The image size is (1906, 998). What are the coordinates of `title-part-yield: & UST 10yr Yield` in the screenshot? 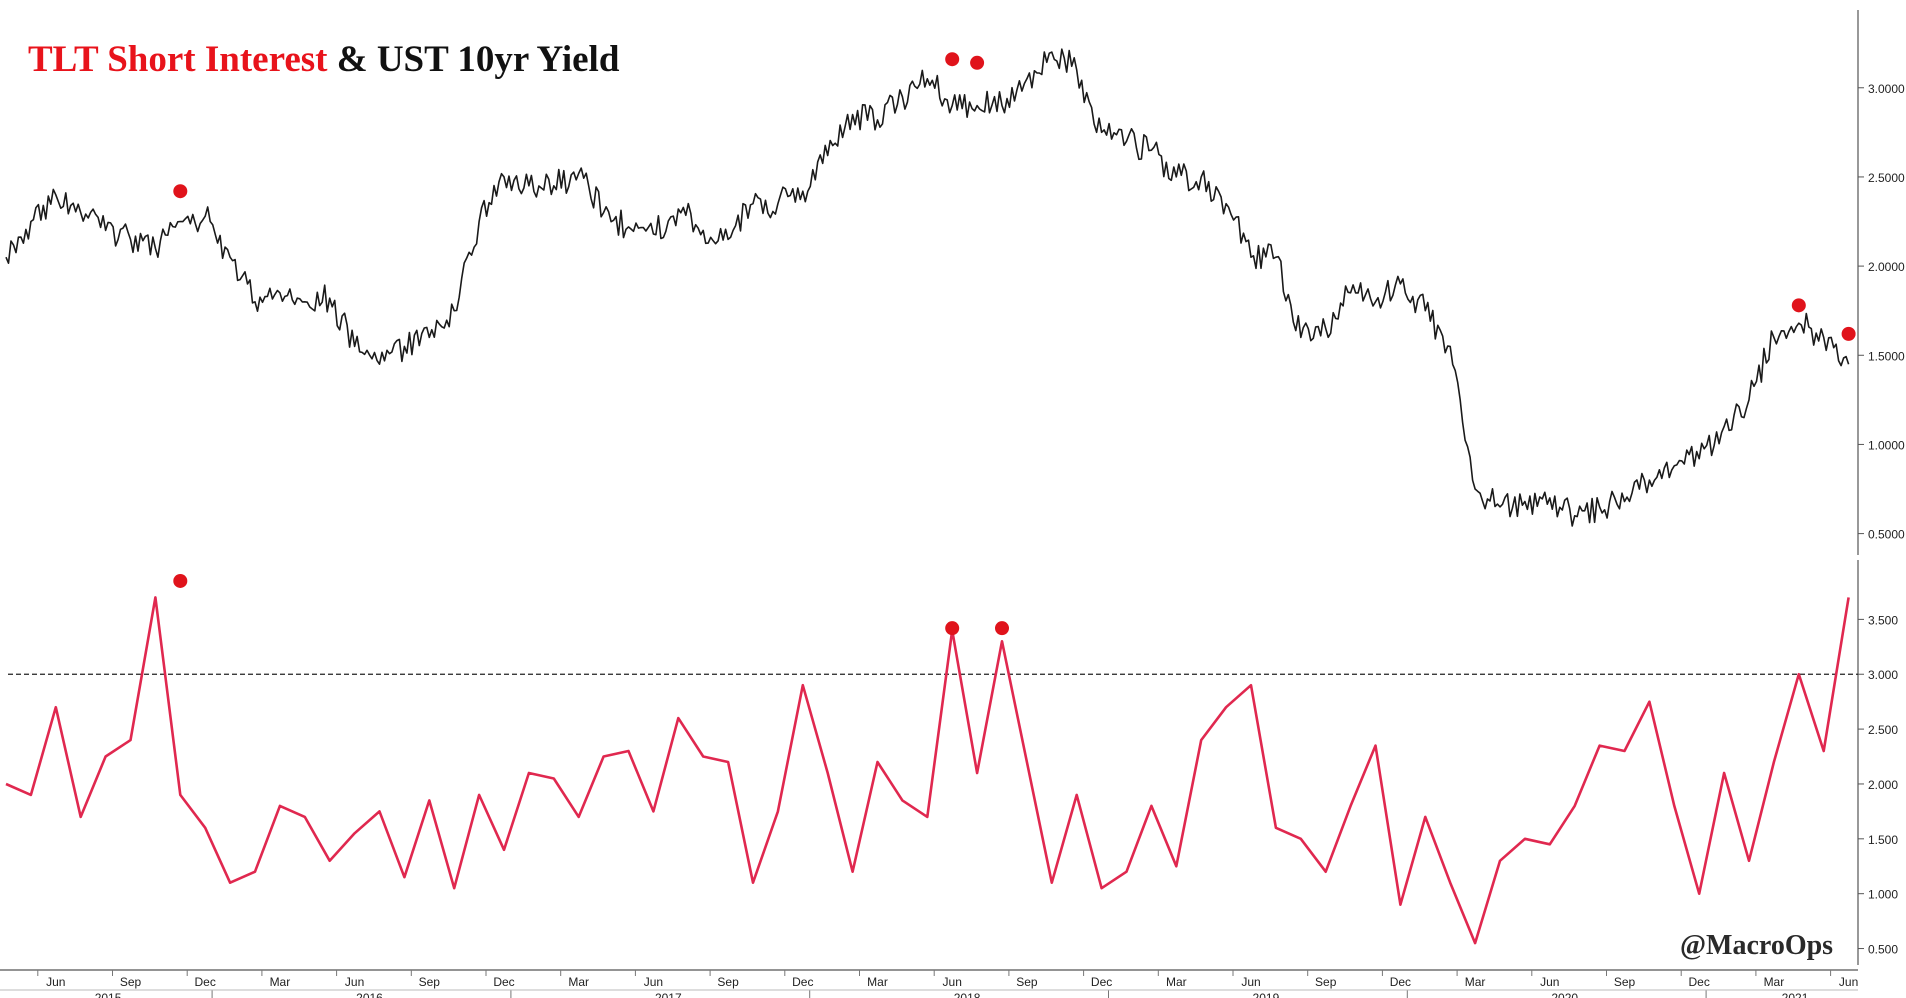 It's located at (478, 59).